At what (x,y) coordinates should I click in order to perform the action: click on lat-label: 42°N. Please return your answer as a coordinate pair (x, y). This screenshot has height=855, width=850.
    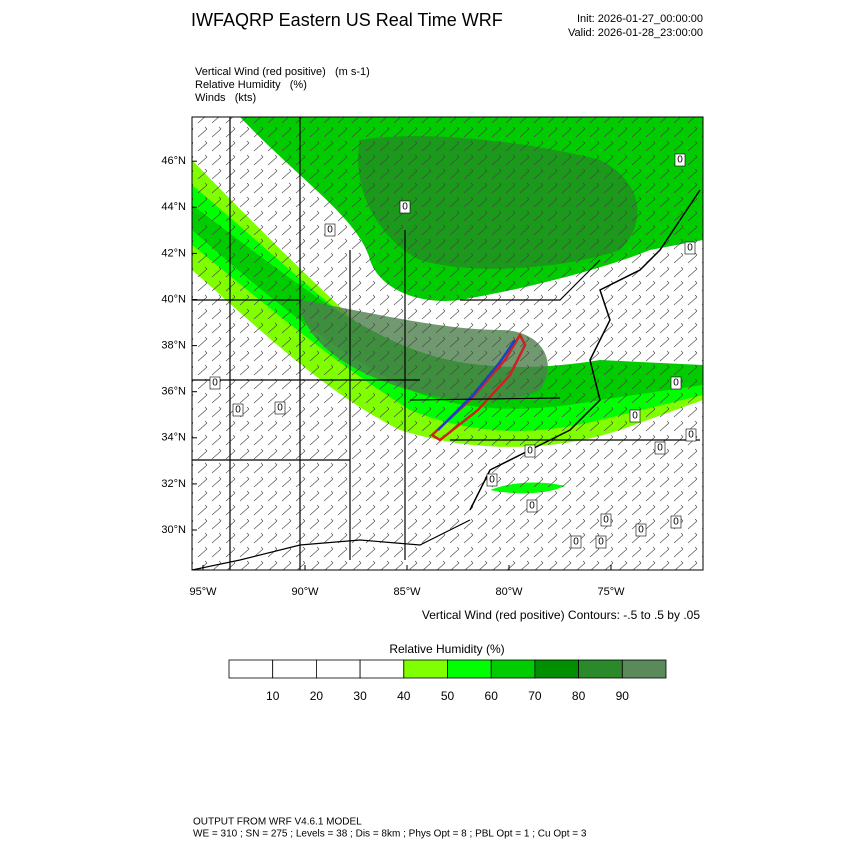
    Looking at the image, I should click on (173, 253).